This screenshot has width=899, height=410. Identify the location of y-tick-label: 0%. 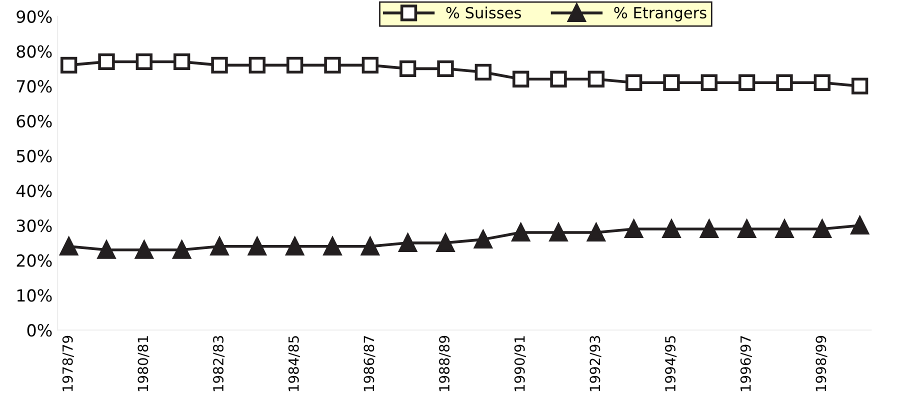
(39, 330).